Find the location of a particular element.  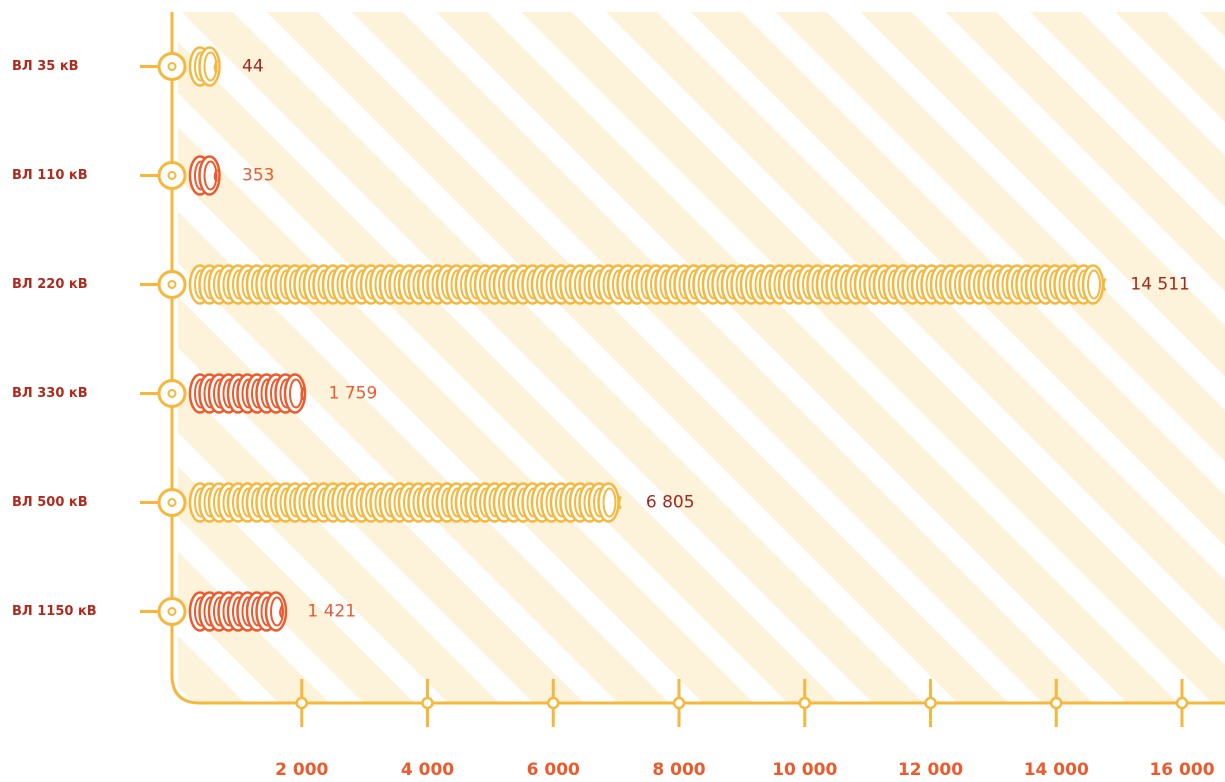

value-label: 14 511 is located at coordinates (1159, 285).